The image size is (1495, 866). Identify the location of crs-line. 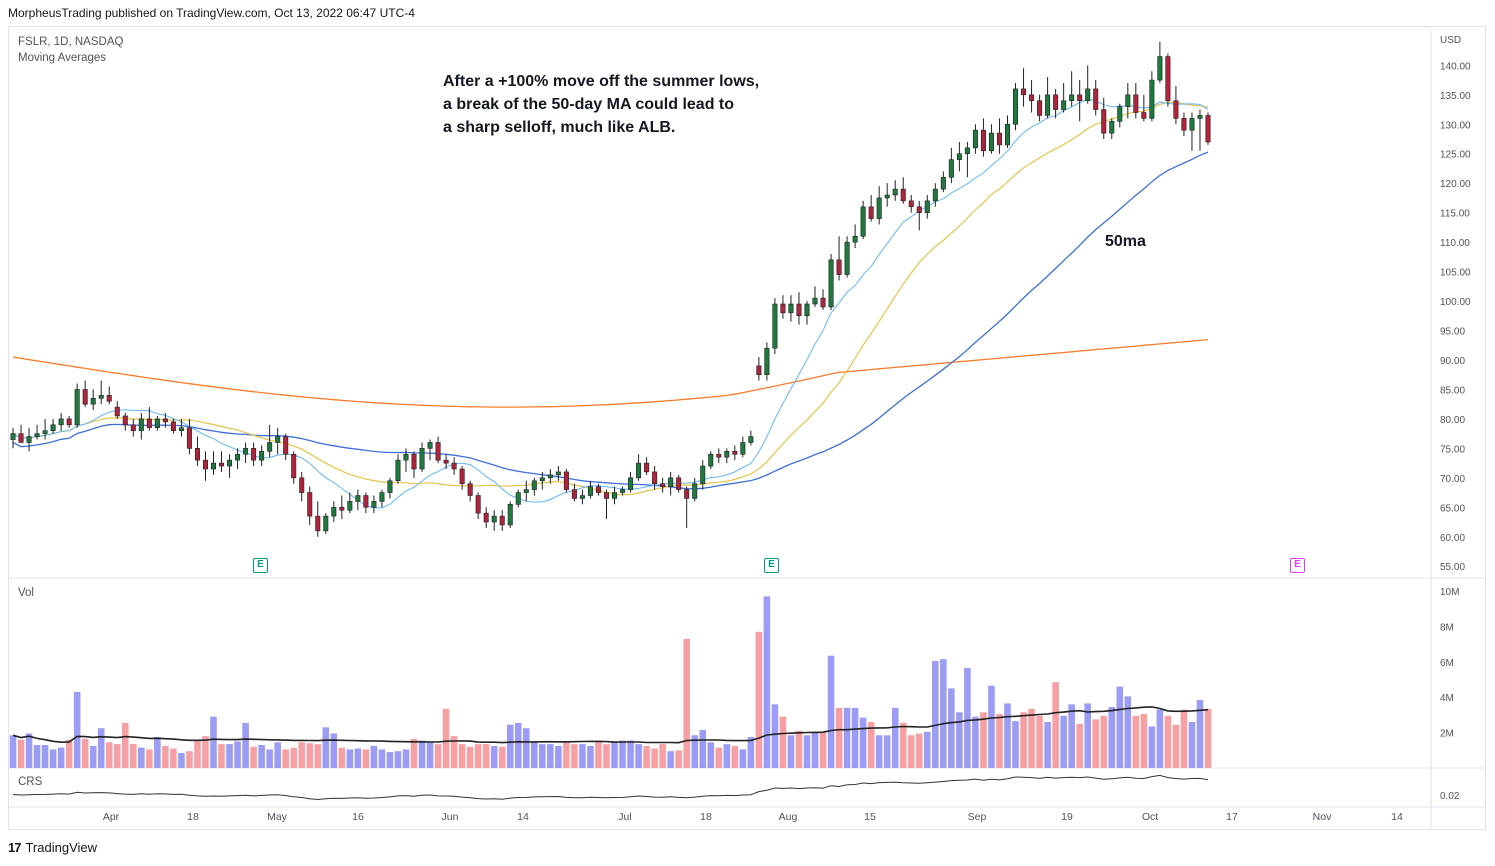
(610, 787).